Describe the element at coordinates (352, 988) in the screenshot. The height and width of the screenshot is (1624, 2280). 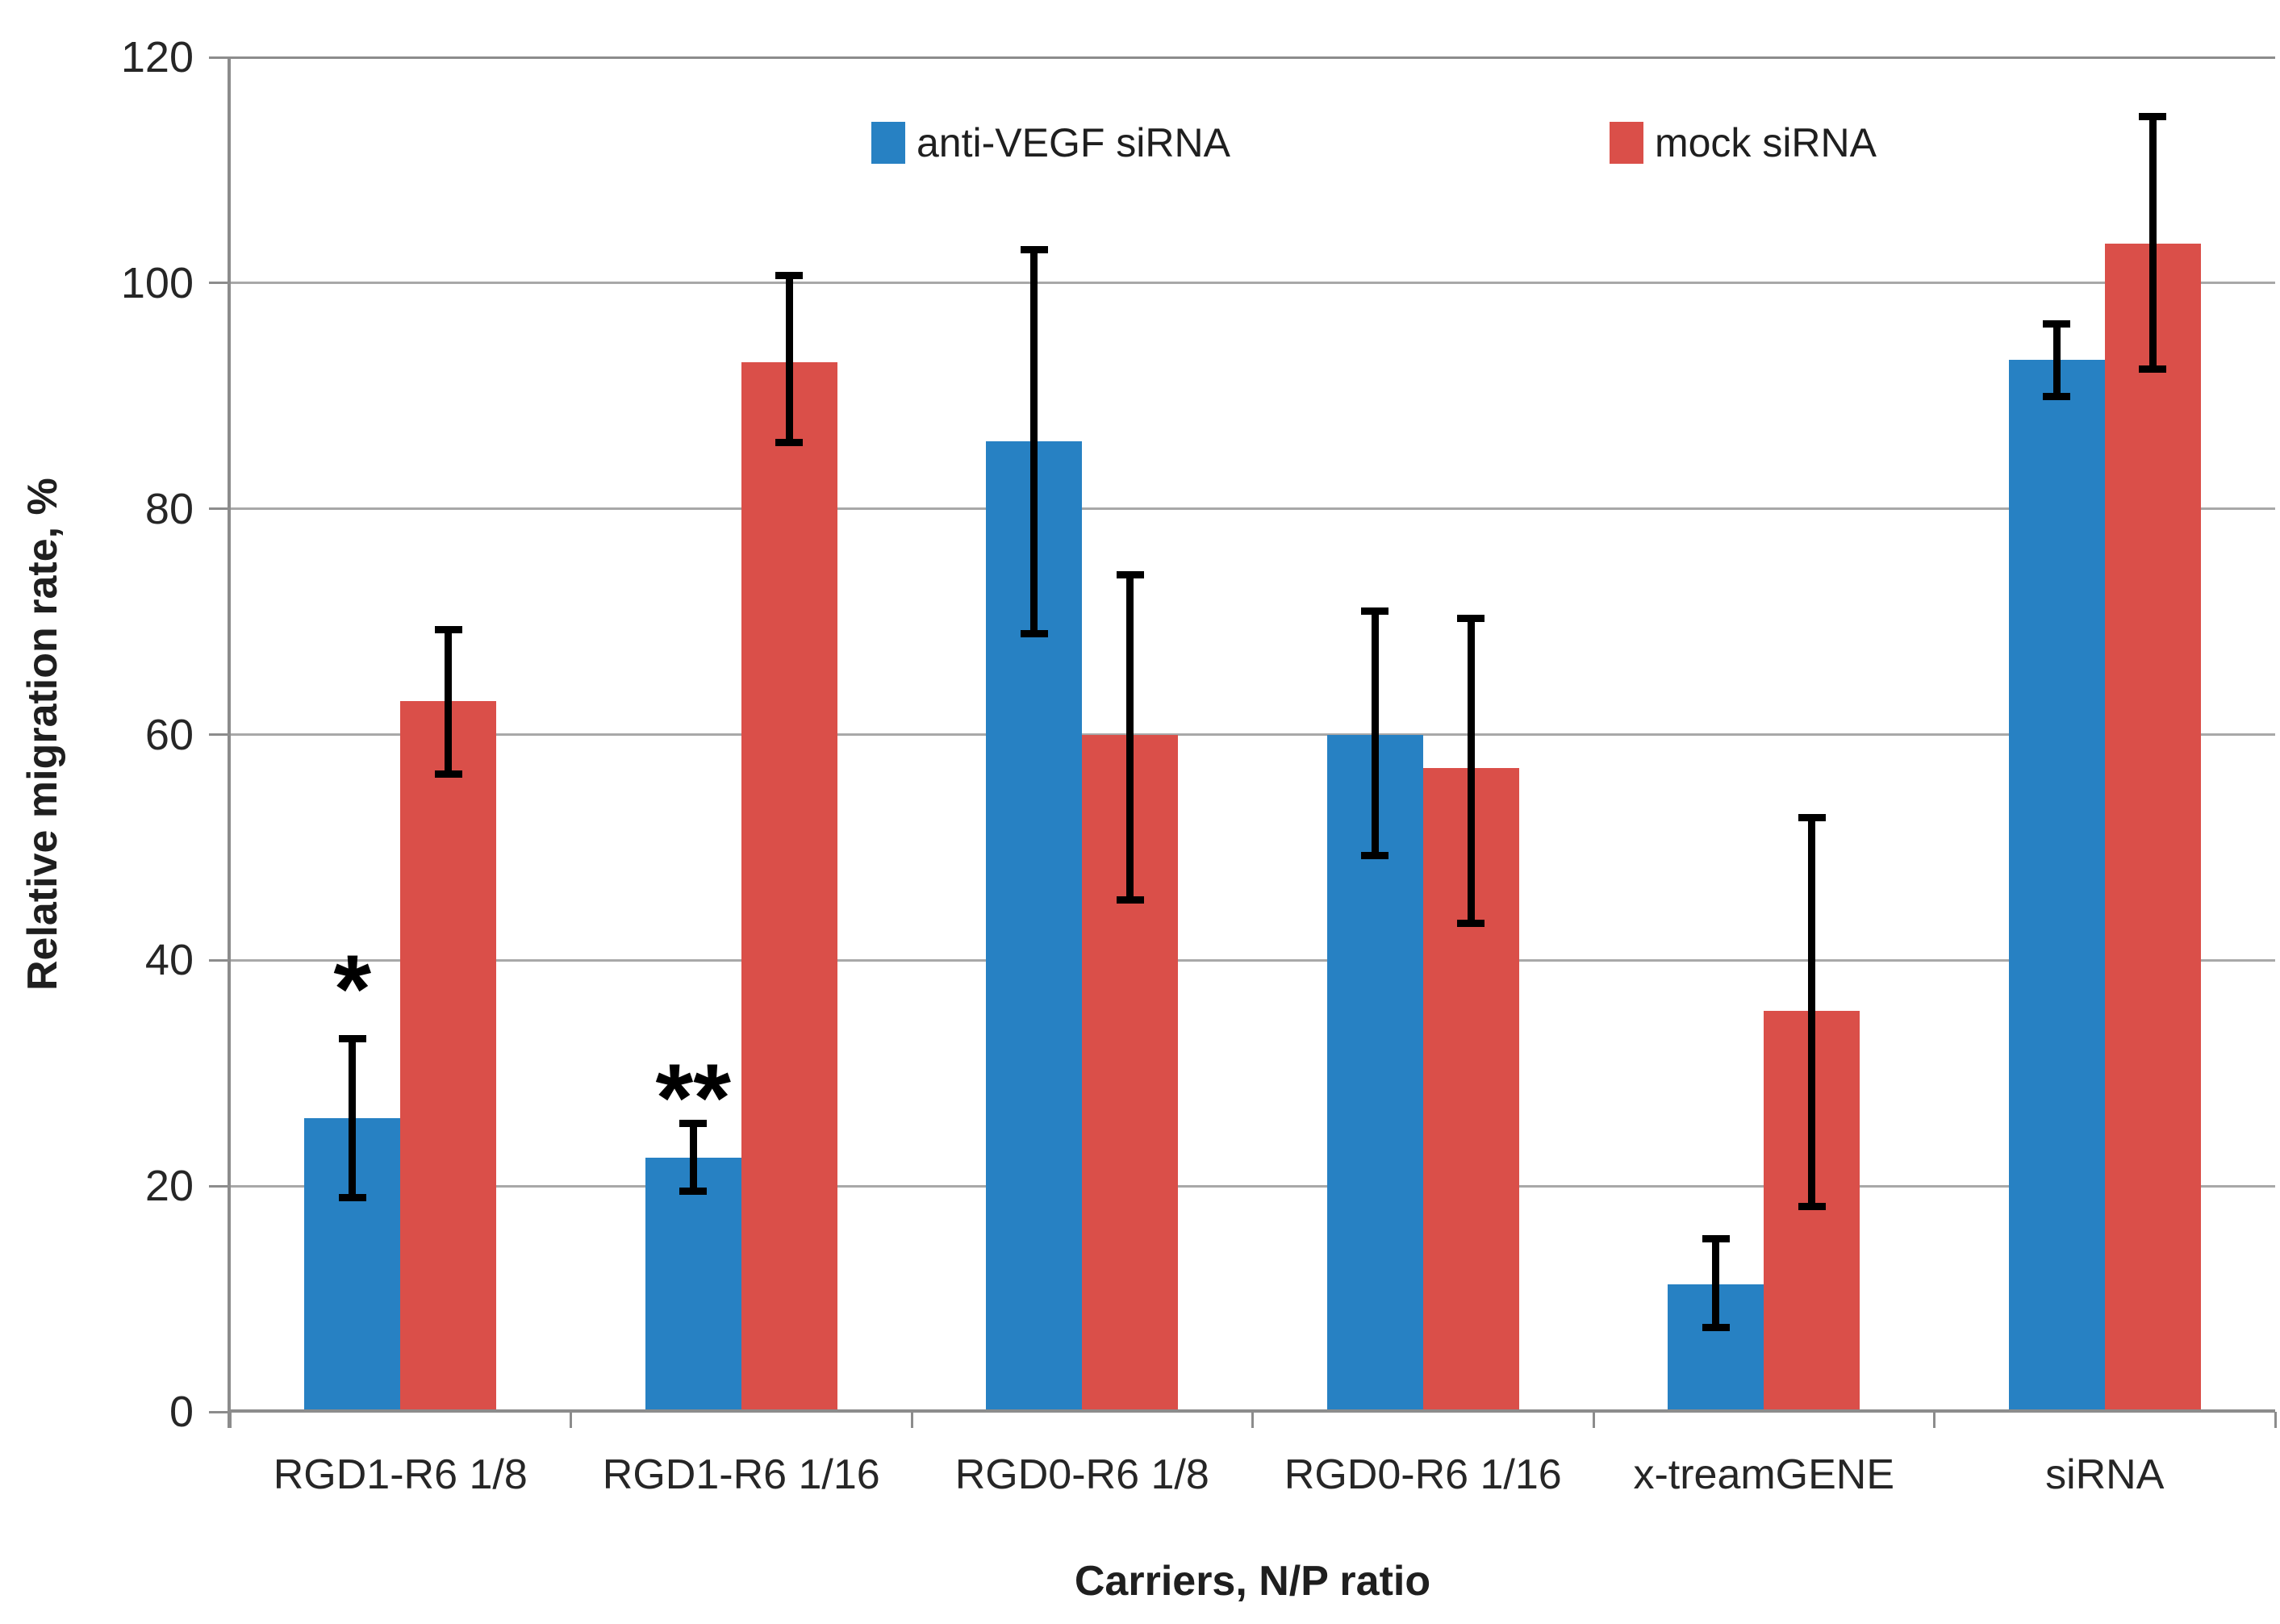
I see `significance-annotation: *` at that location.